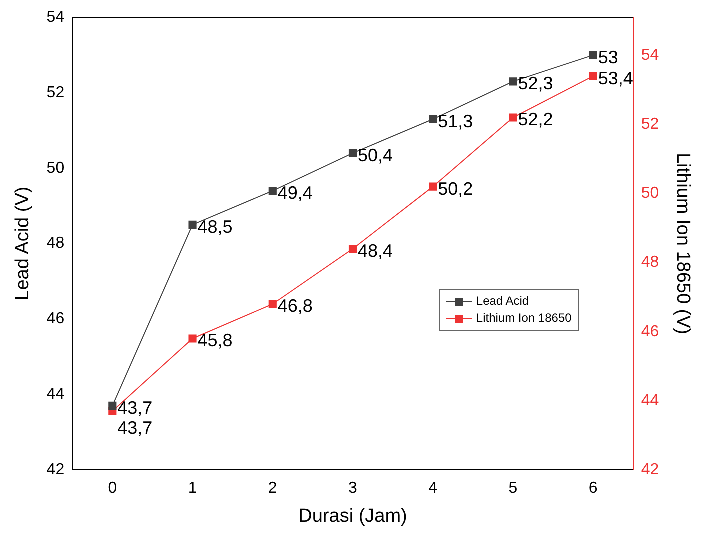 The height and width of the screenshot is (542, 708). What do you see at coordinates (683, 243) in the screenshot?
I see `y2-axis-title: Lithium Ion 18650 (V)` at bounding box center [683, 243].